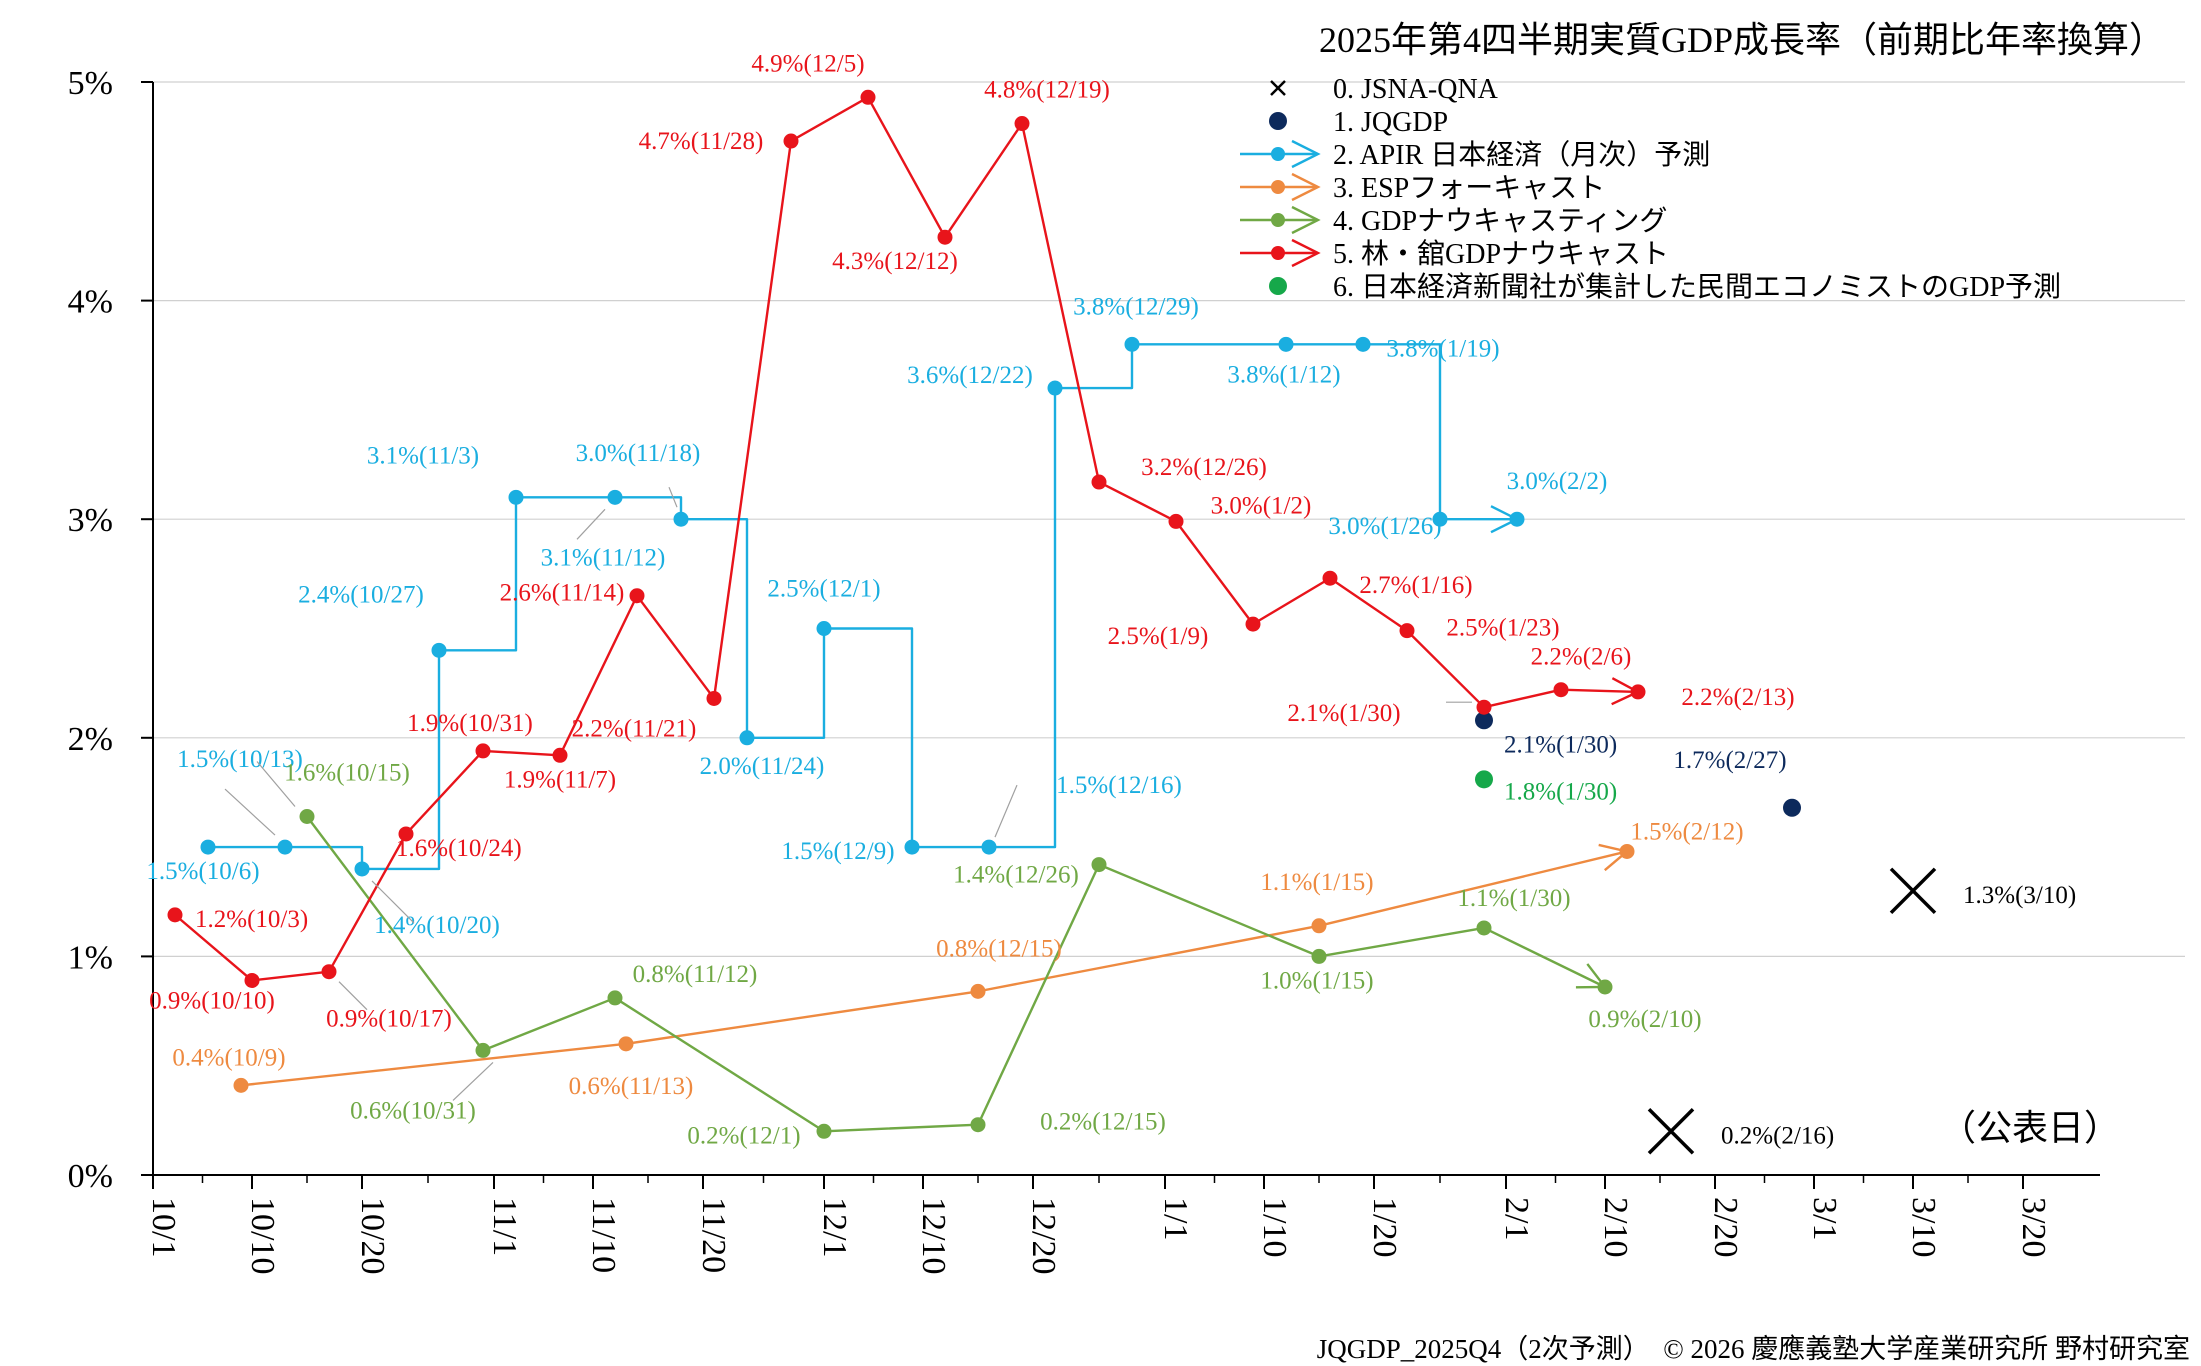 This screenshot has height=1366, width=2201. What do you see at coordinates (695, 974) in the screenshot?
I see `data-label: 0.8%(11/12)` at bounding box center [695, 974].